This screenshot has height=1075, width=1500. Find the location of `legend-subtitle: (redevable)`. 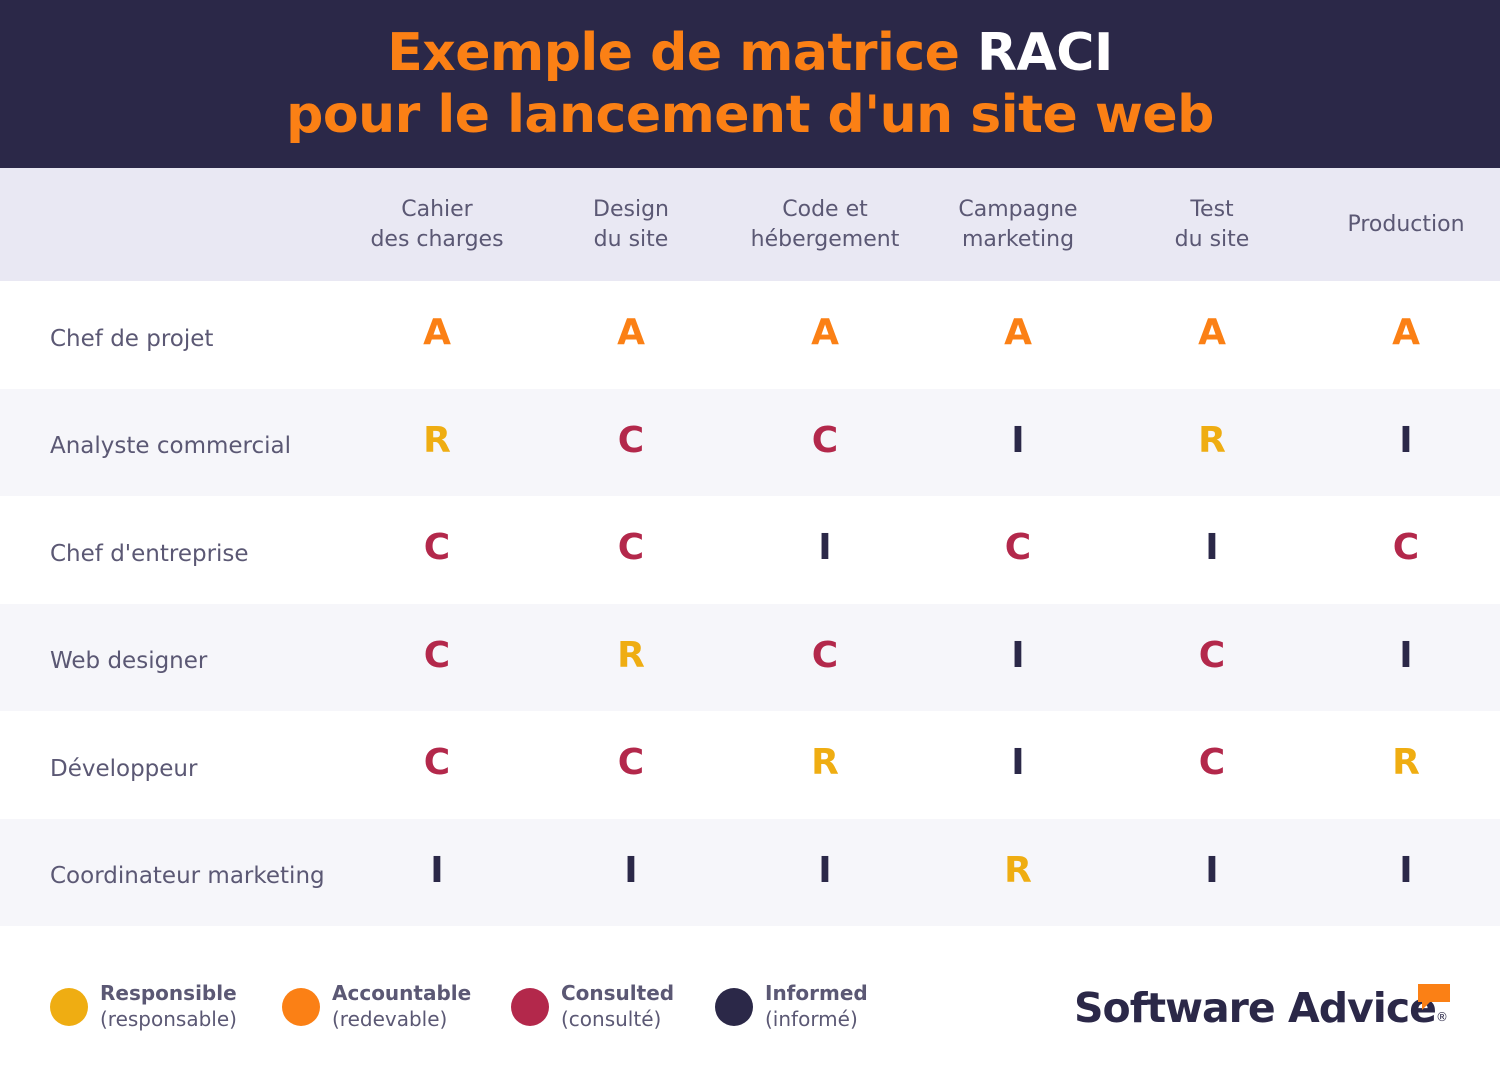

legend-subtitle: (redevable) is located at coordinates (390, 1019).